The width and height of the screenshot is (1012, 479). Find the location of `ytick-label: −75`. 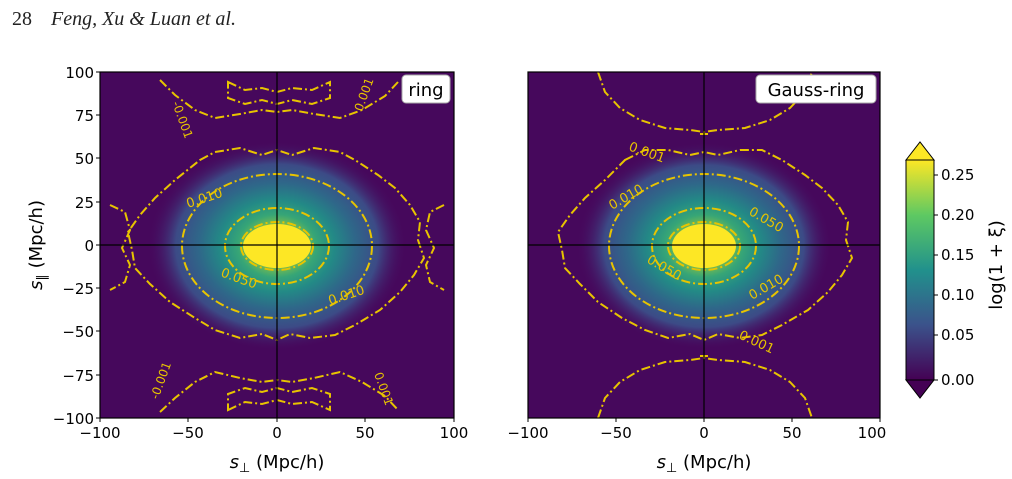

ytick-label: −75 is located at coordinates (78, 376).